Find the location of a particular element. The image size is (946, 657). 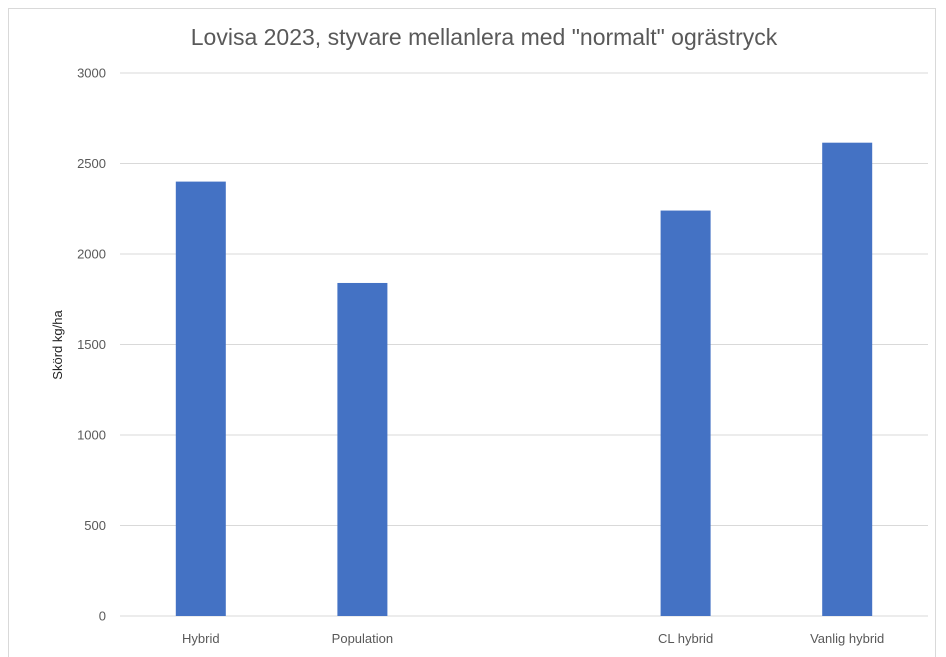

x-tick-label: Population is located at coordinates (362, 638).